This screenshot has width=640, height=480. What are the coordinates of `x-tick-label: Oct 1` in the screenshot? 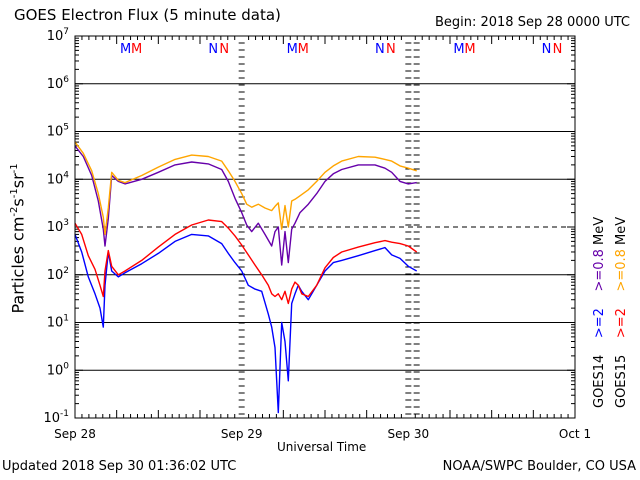 It's located at (575, 434).